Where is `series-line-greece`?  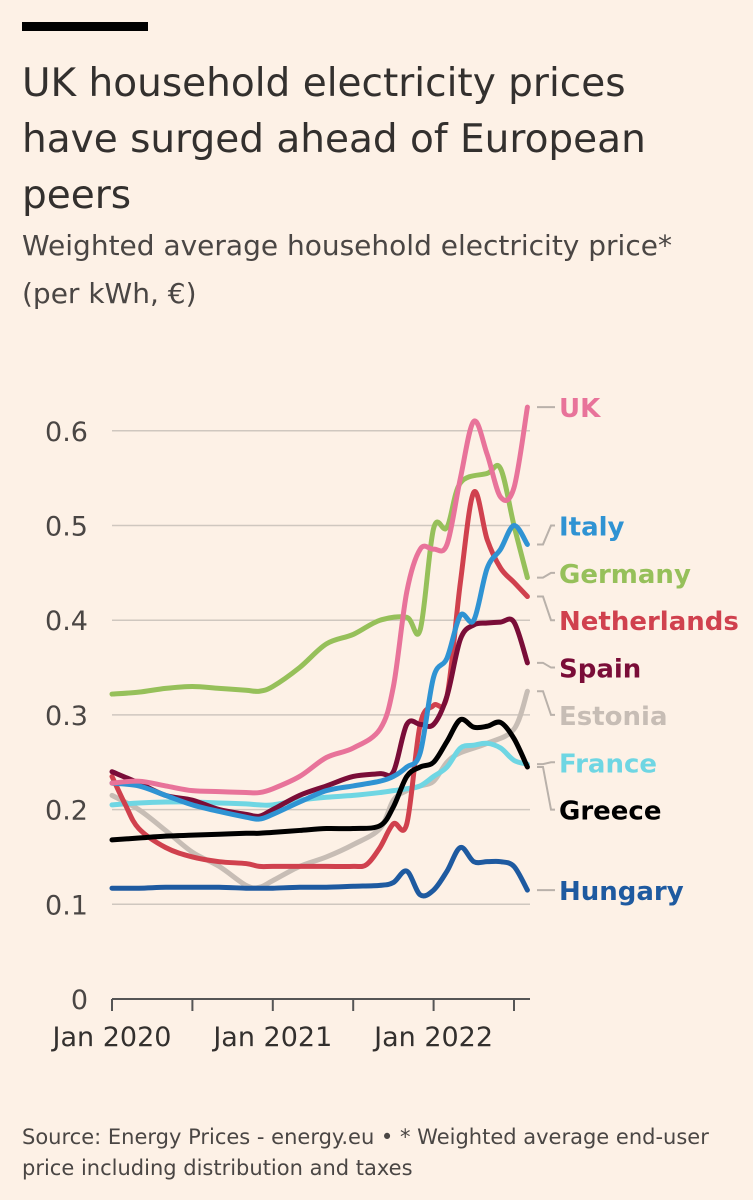 series-line-greece is located at coordinates (319, 779).